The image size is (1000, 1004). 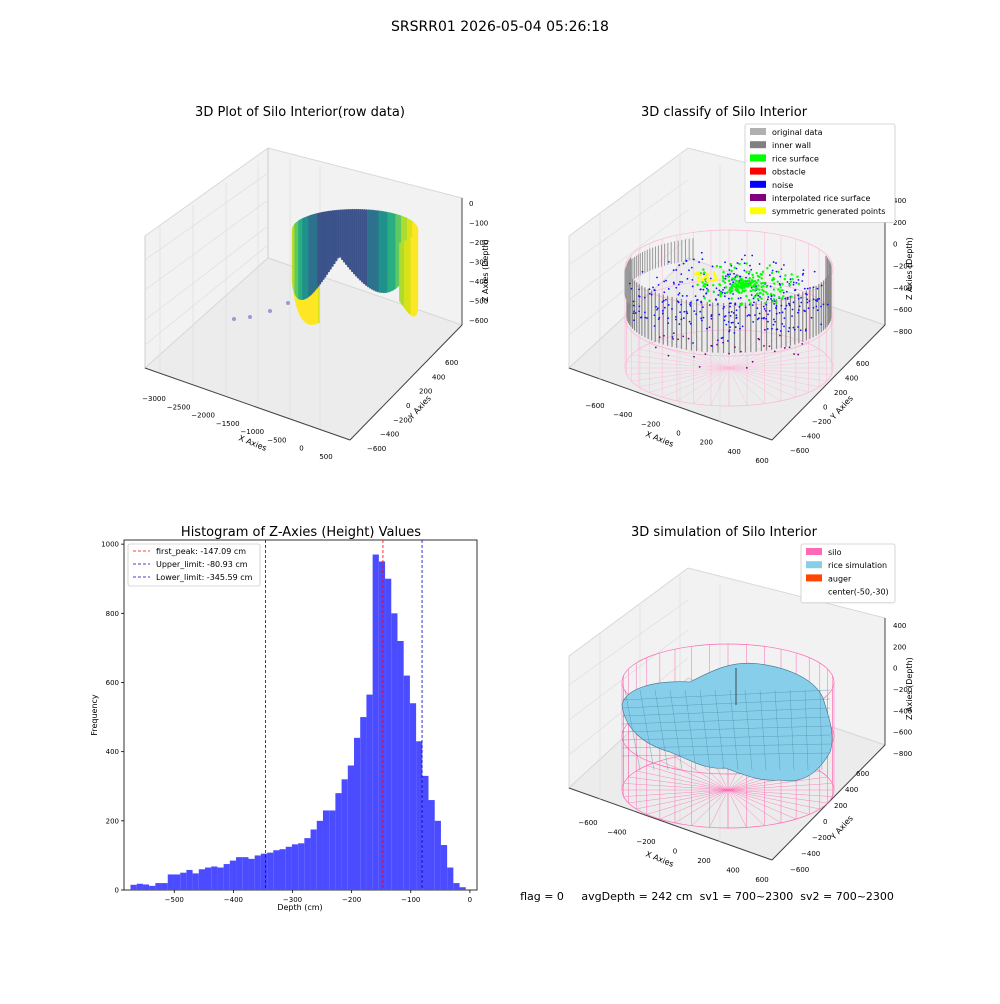 What do you see at coordinates (902, 266) in the screenshot?
I see `panel2-zticks: 400 200 0 −200 −400 −600 −800` at bounding box center [902, 266].